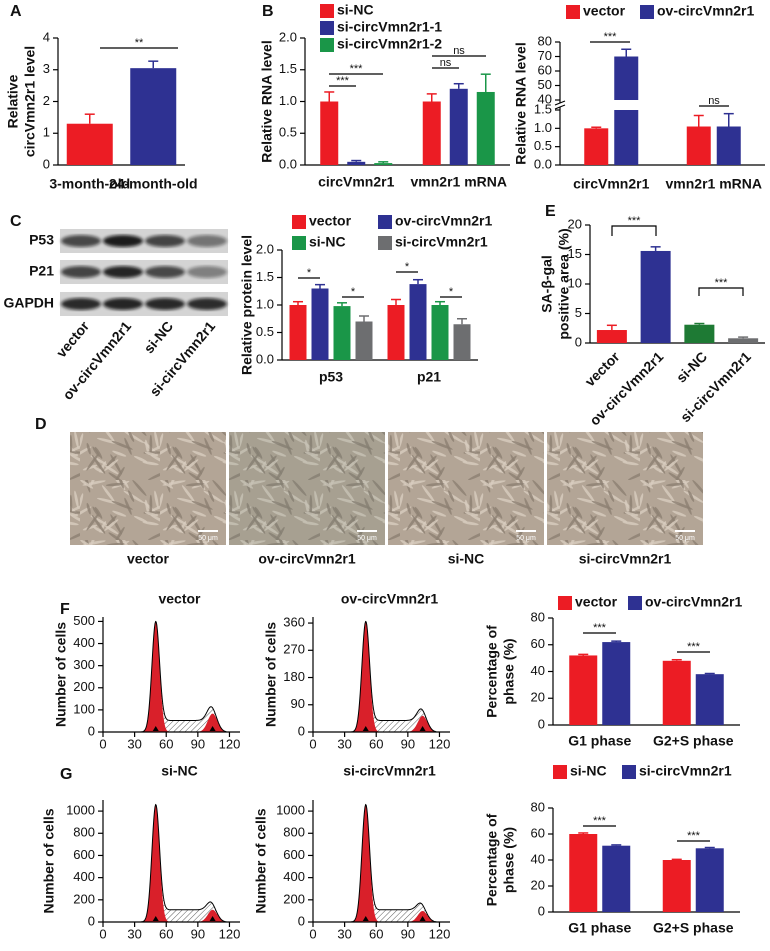 This screenshot has width=770, height=951. What do you see at coordinates (545, 84) in the screenshot?
I see `y-tick-label: 50` at bounding box center [545, 84].